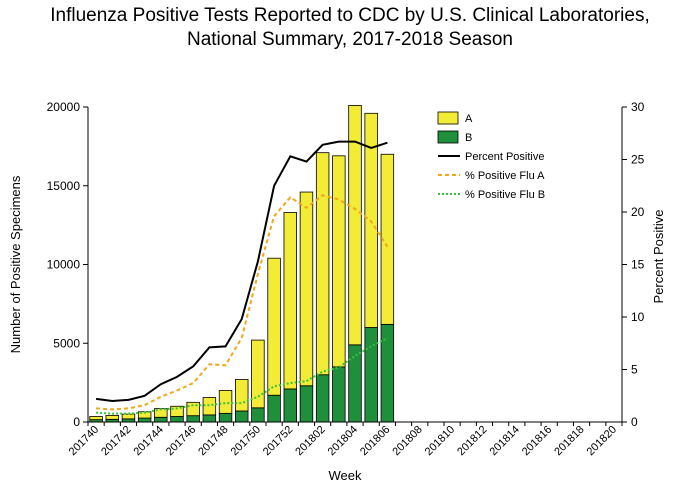  I want to click on legend-label-flu-b: B, so click(468, 138).